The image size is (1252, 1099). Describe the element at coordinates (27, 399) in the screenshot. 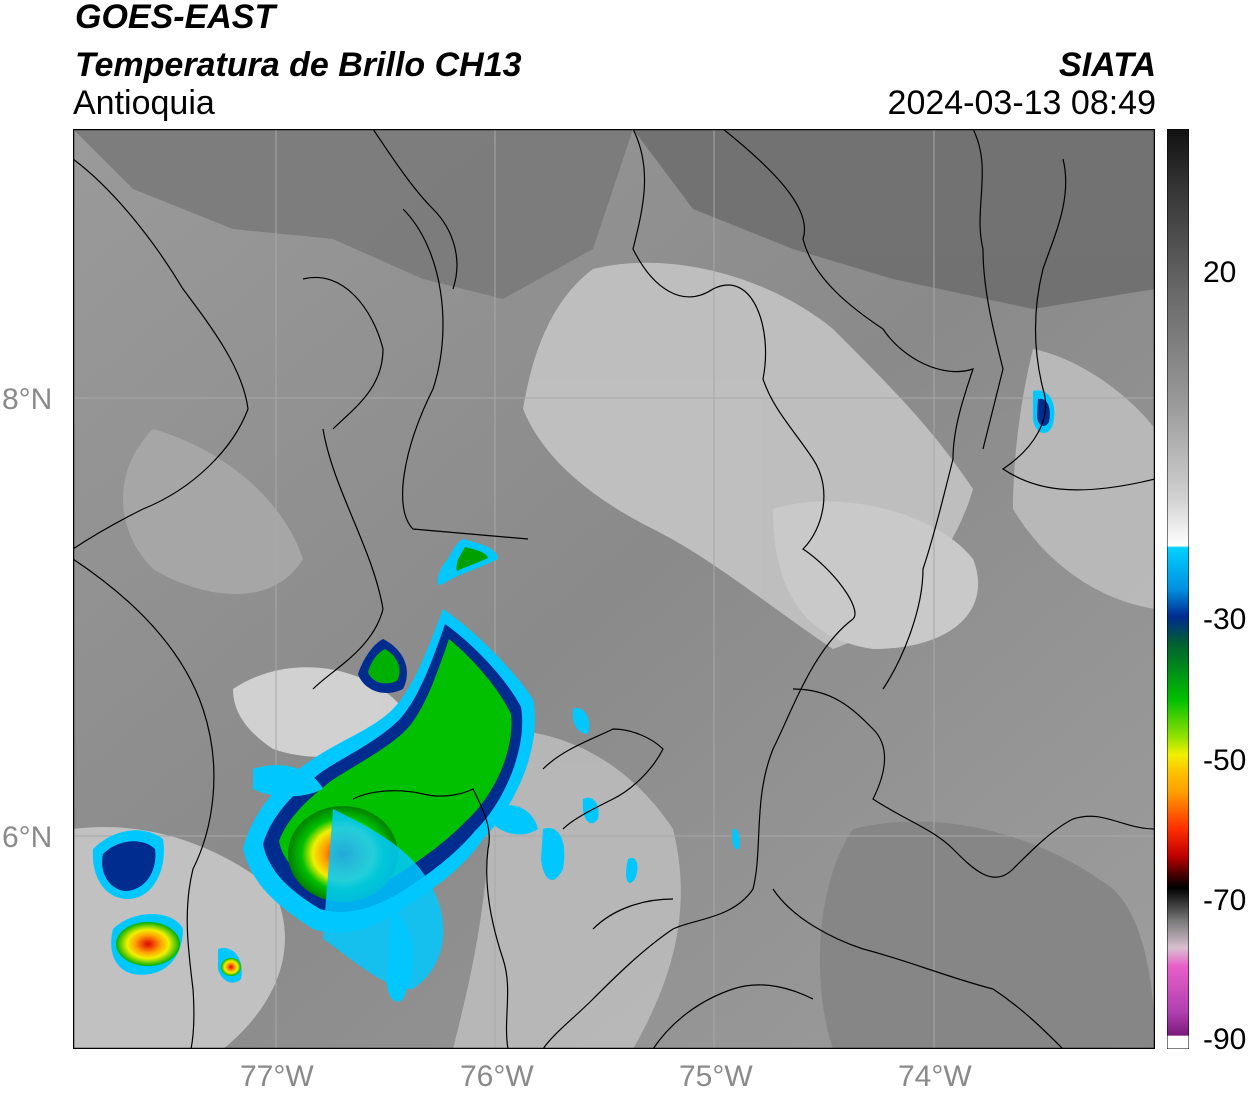

I see `lat-label-8n: 8°N` at that location.